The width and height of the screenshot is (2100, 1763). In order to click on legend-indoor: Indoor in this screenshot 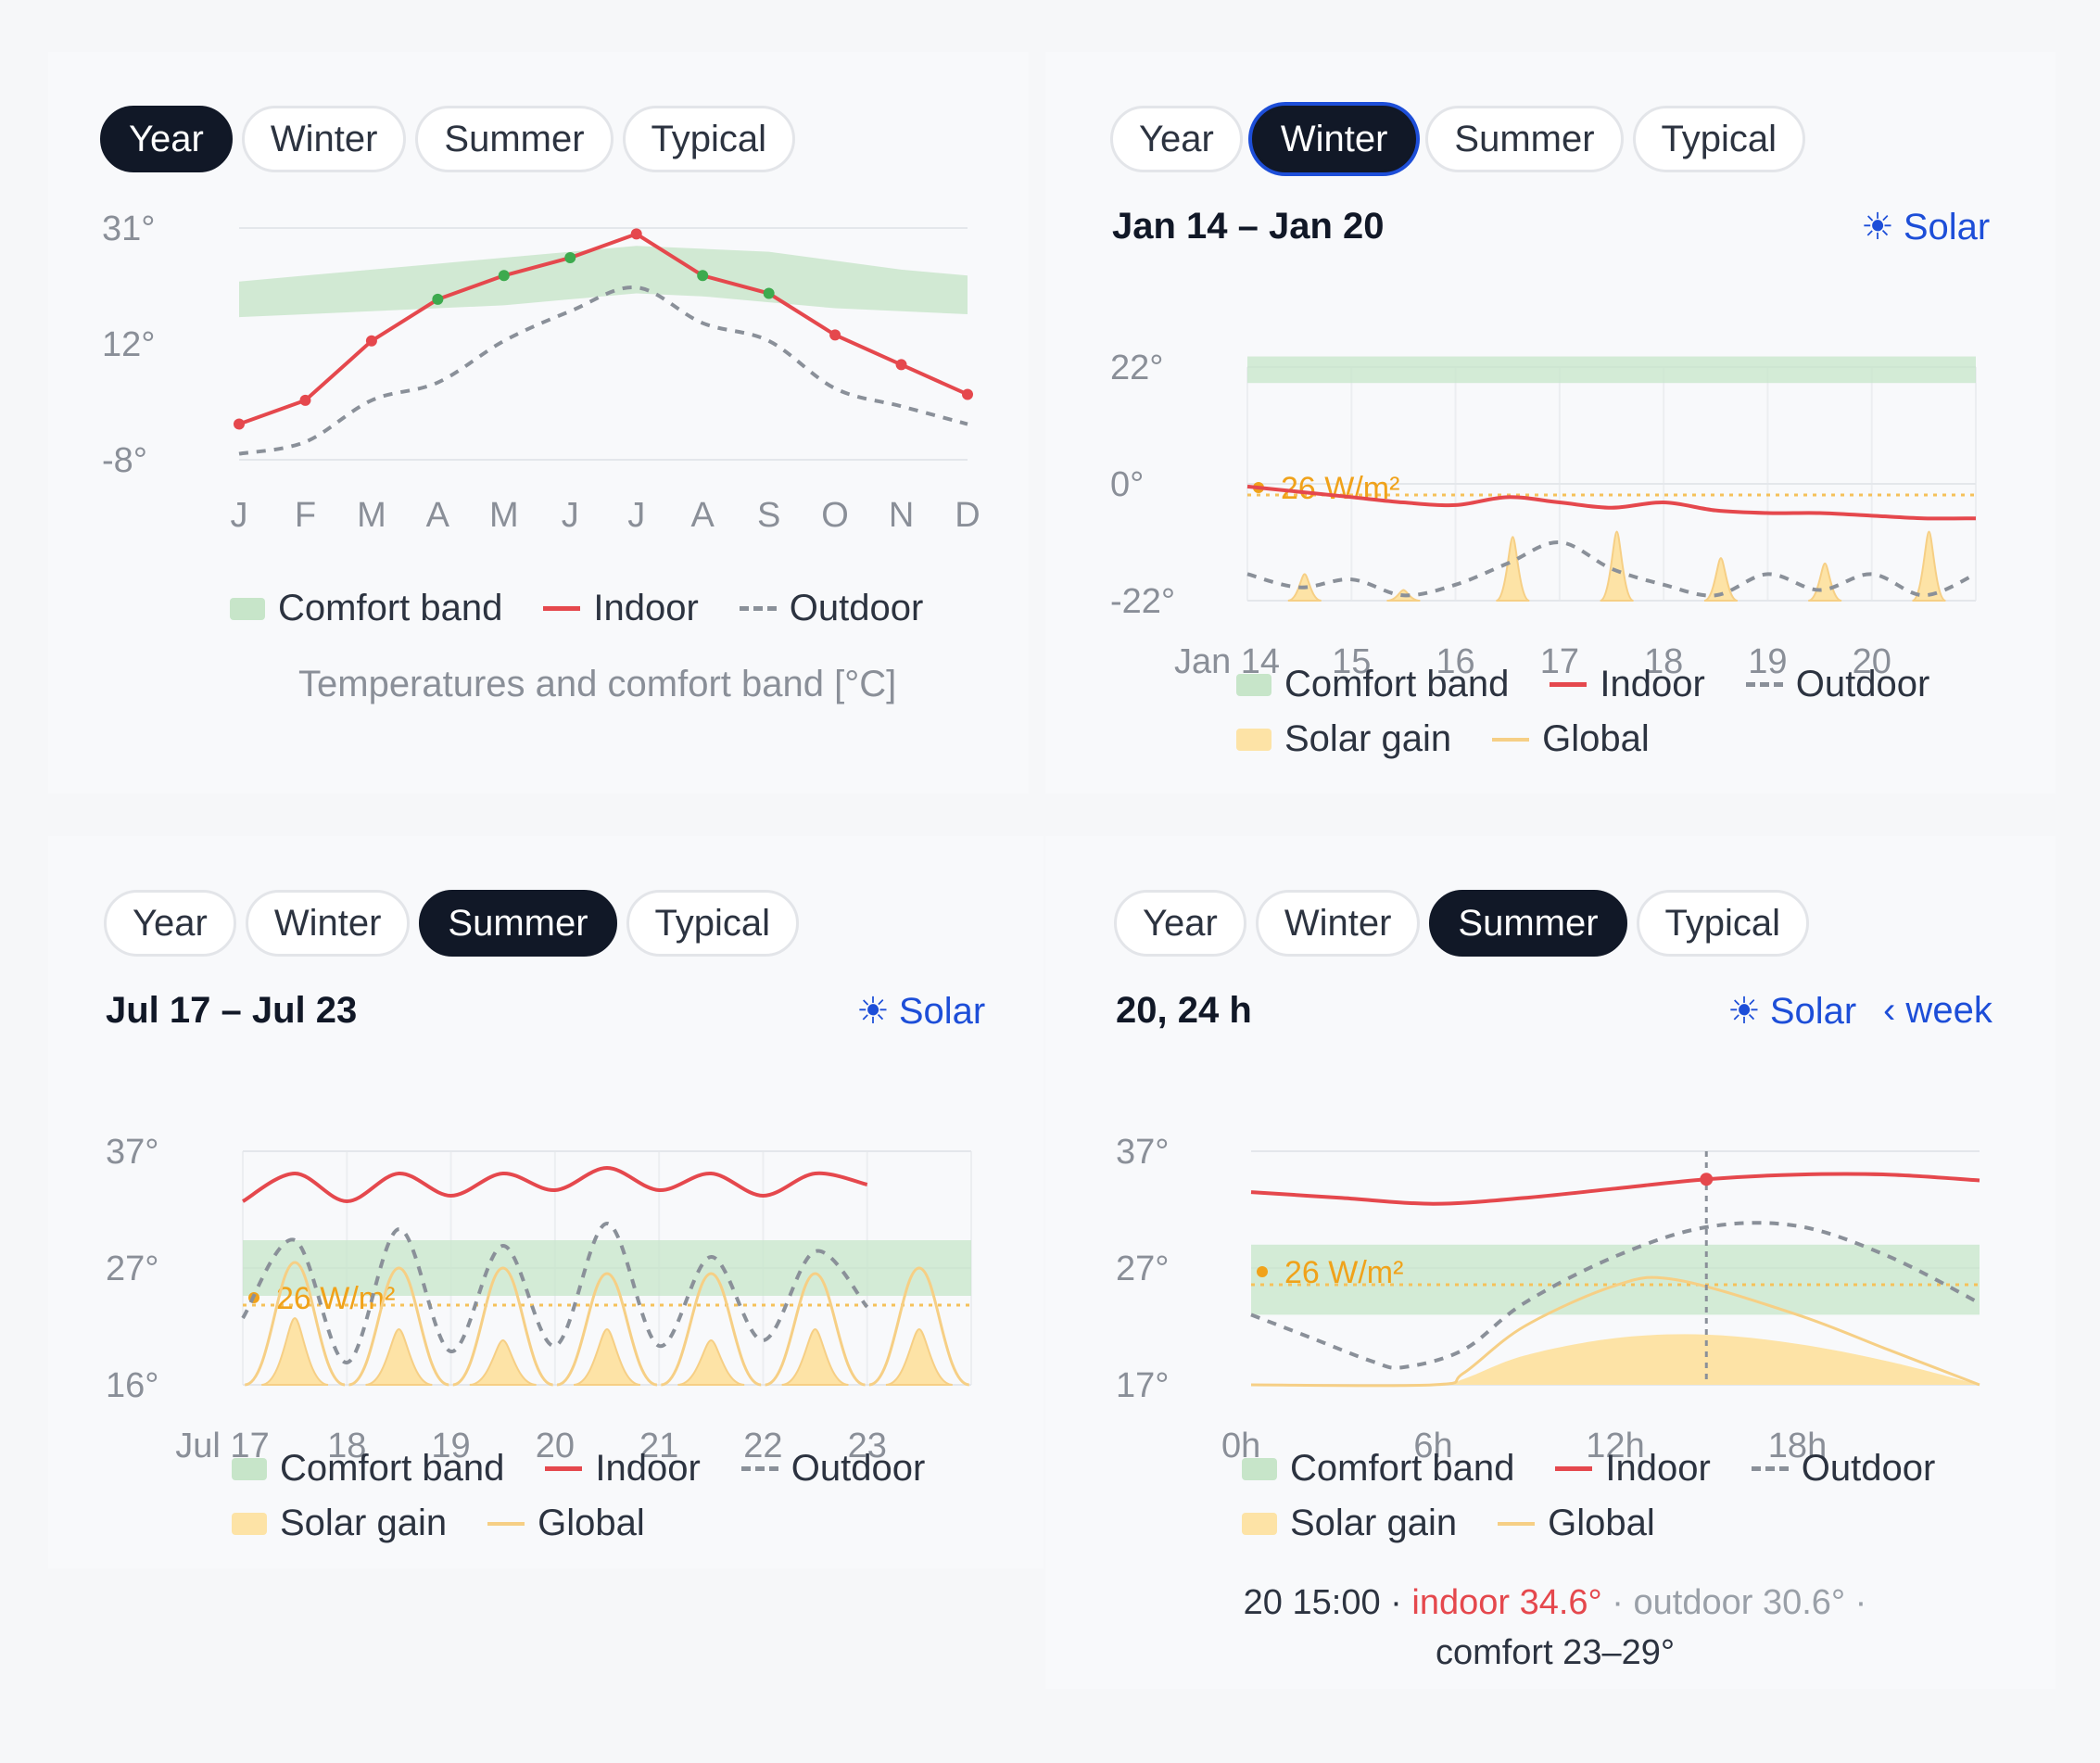, I will do `click(621, 608)`.